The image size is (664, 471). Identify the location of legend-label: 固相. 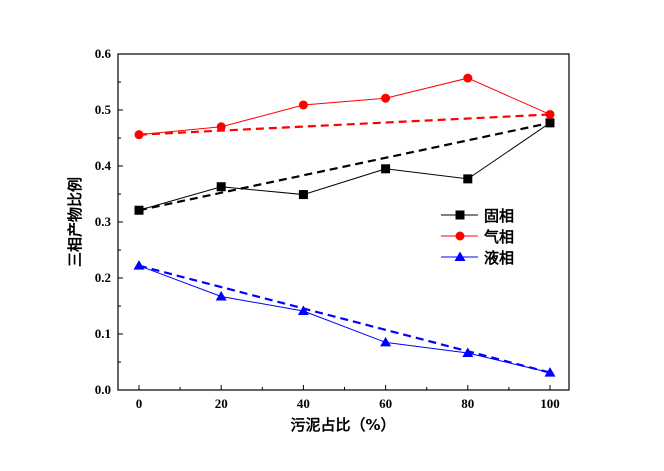
(499, 216).